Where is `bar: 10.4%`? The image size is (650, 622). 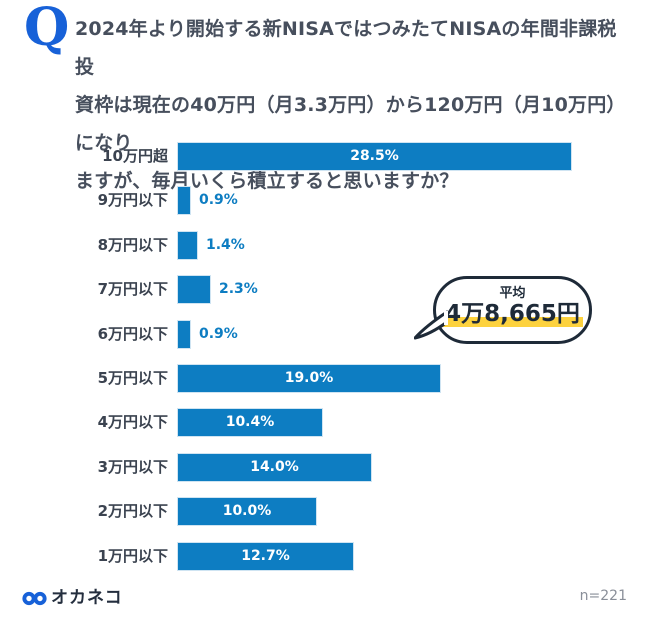
bar: 10.4% is located at coordinates (250, 422).